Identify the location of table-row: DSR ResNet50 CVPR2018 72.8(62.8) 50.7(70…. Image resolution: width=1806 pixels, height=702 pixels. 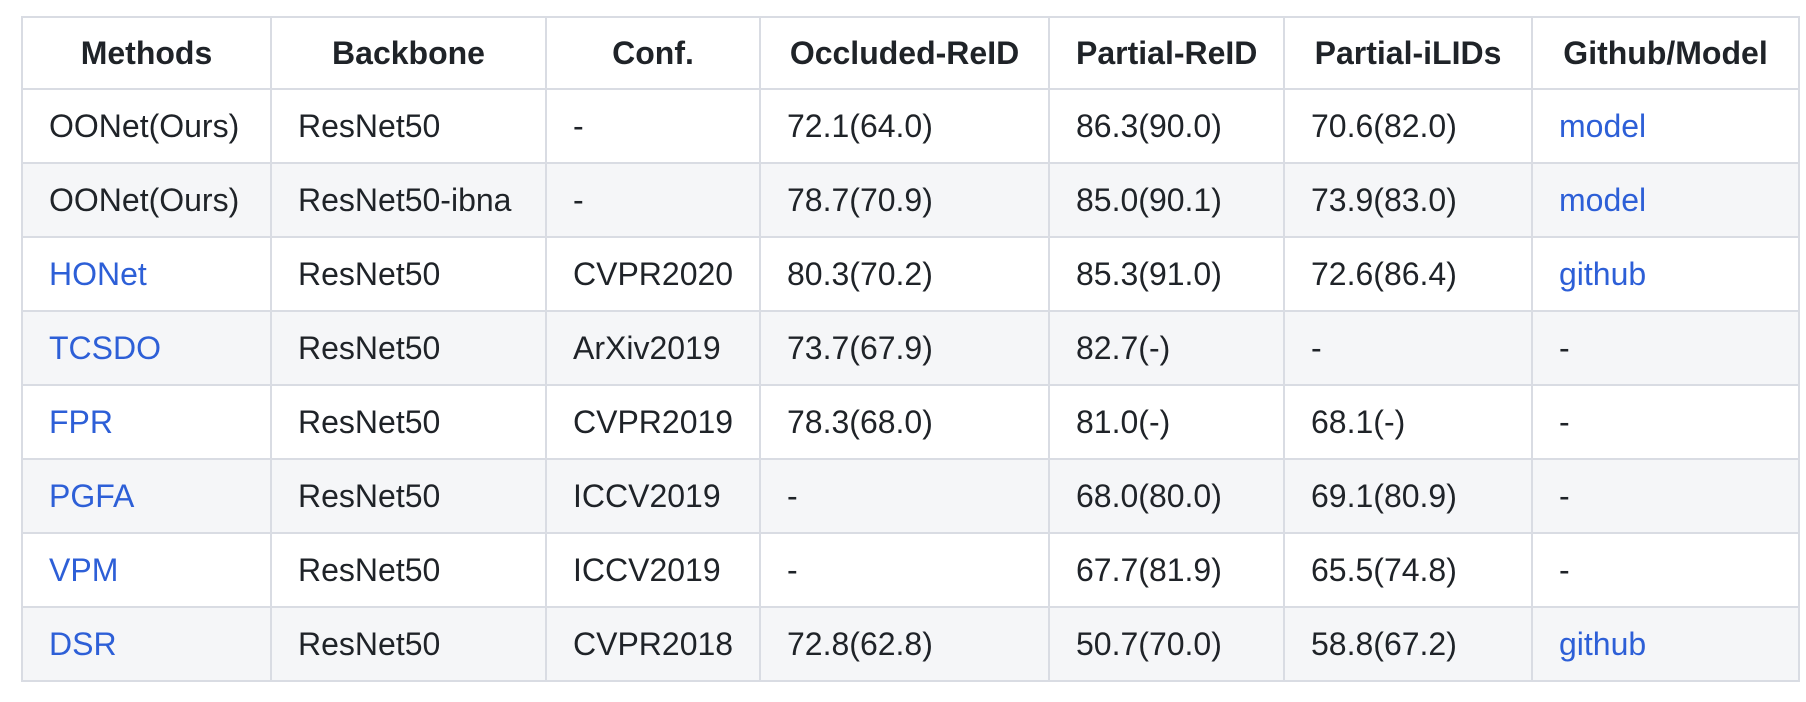
(910, 644).